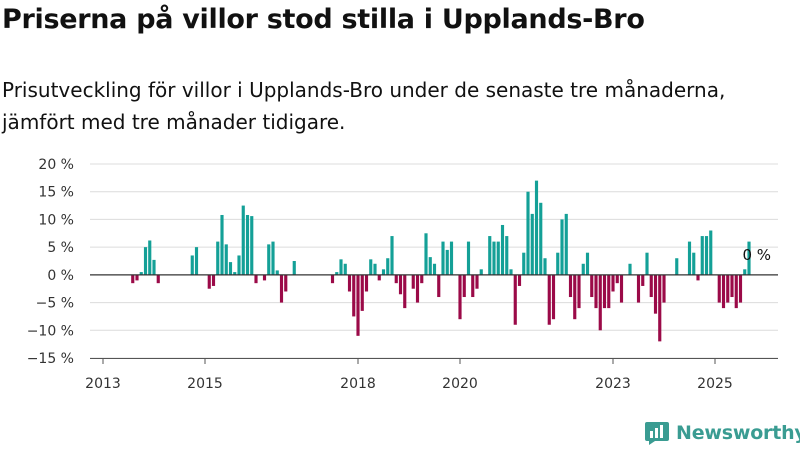 Image resolution: width=800 pixels, height=450 pixels. Describe the element at coordinates (715, 384) in the screenshot. I see `x-tick-label: 2025` at that location.